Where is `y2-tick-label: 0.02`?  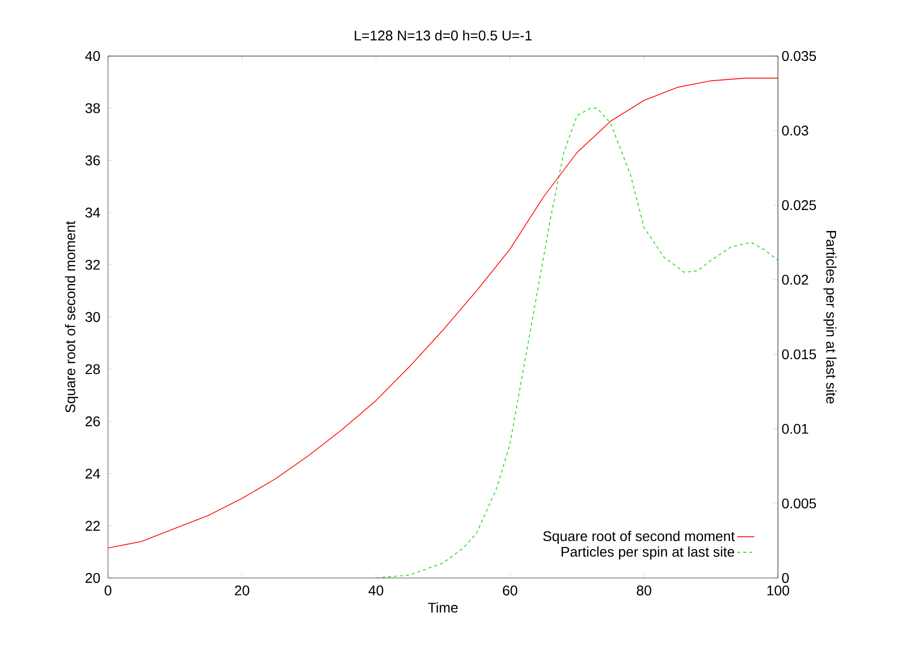 y2-tick-label: 0.02 is located at coordinates (795, 279).